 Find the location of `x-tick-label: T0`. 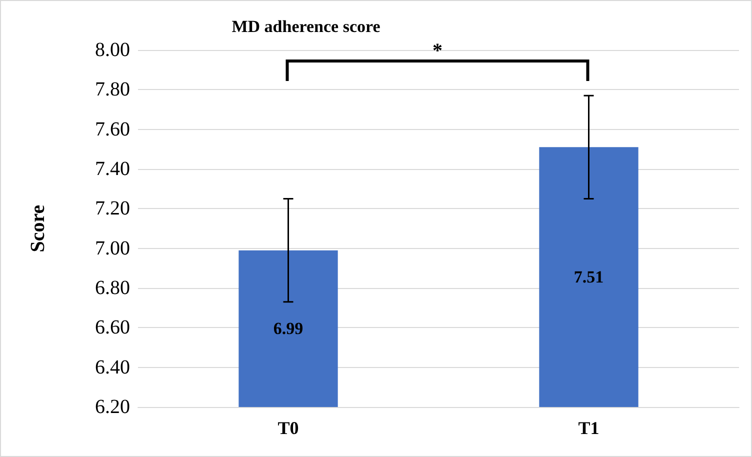

x-tick-label: T0 is located at coordinates (288, 428).